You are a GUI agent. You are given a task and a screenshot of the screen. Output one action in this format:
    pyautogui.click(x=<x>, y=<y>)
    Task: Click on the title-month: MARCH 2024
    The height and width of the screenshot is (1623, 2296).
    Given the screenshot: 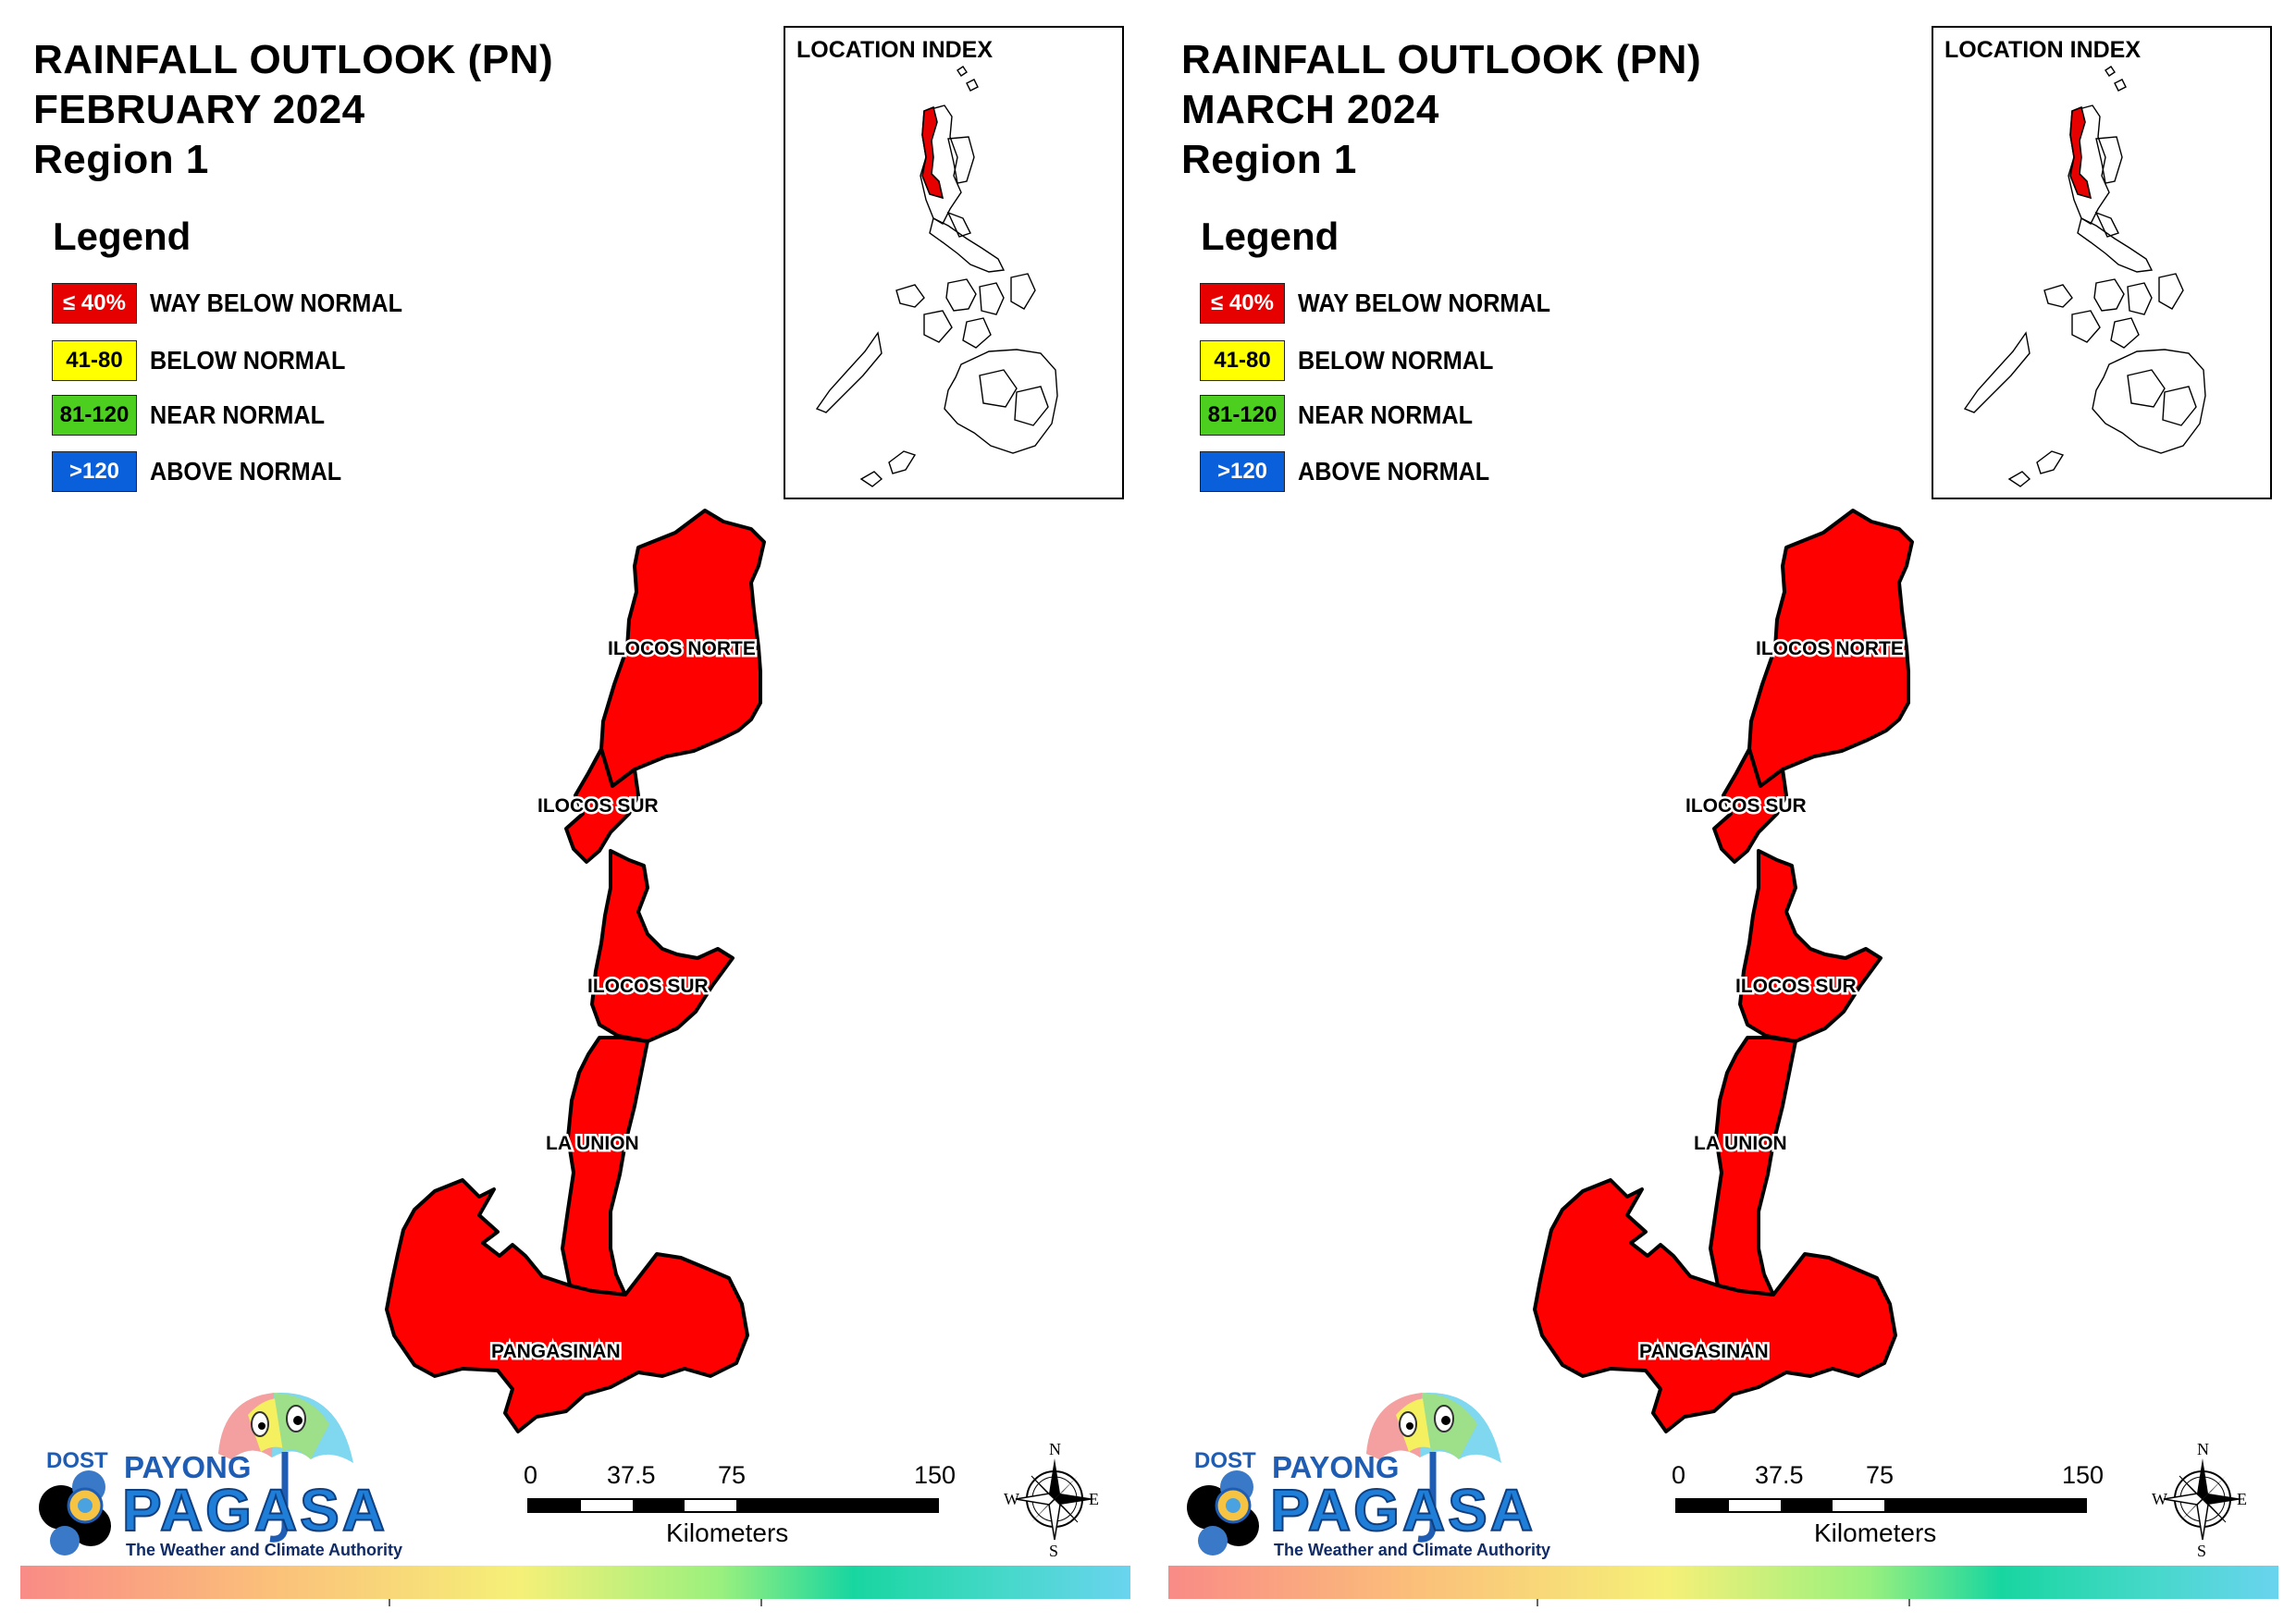 What is the action you would take?
    pyautogui.click(x=1310, y=109)
    